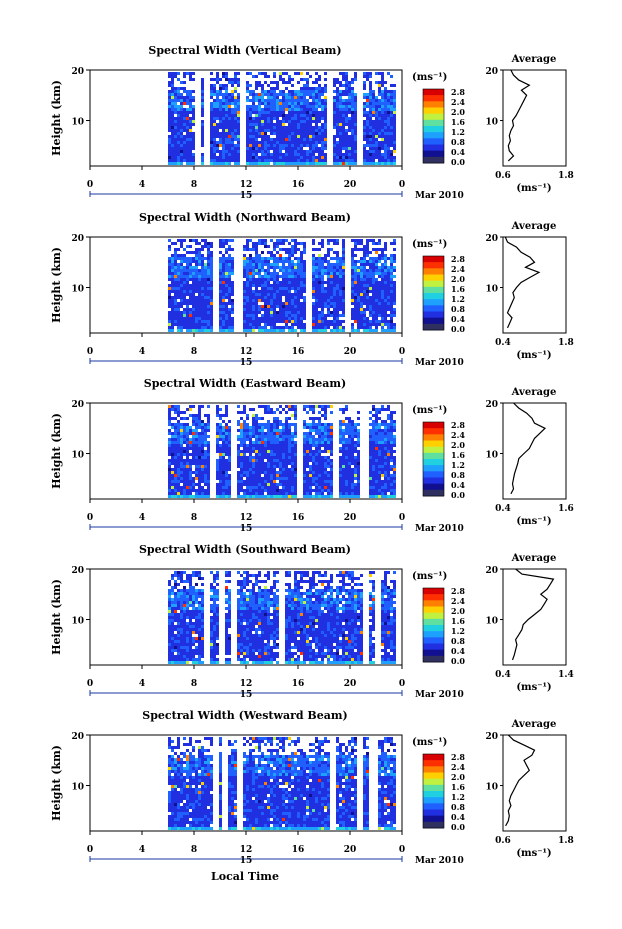 This screenshot has height=929, width=622. I want to click on x-tick-label: 0, so click(90, 352).